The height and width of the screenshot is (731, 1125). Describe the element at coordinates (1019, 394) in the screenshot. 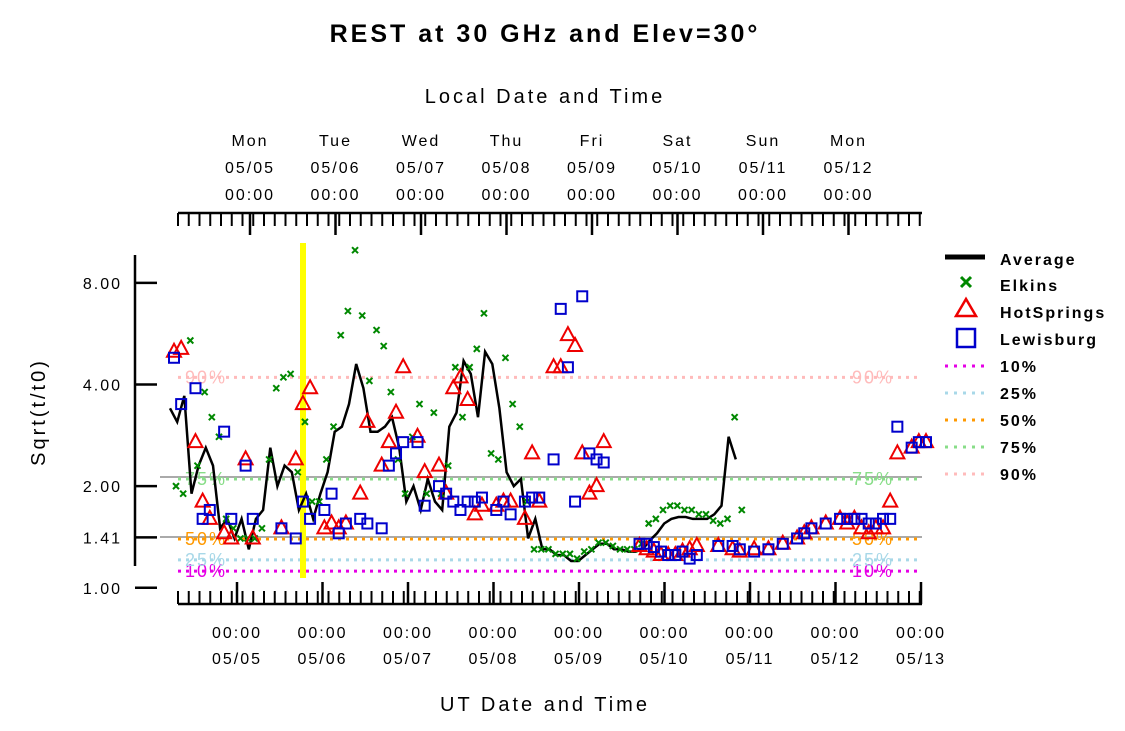

I see `legend-p25-label: 25%` at that location.